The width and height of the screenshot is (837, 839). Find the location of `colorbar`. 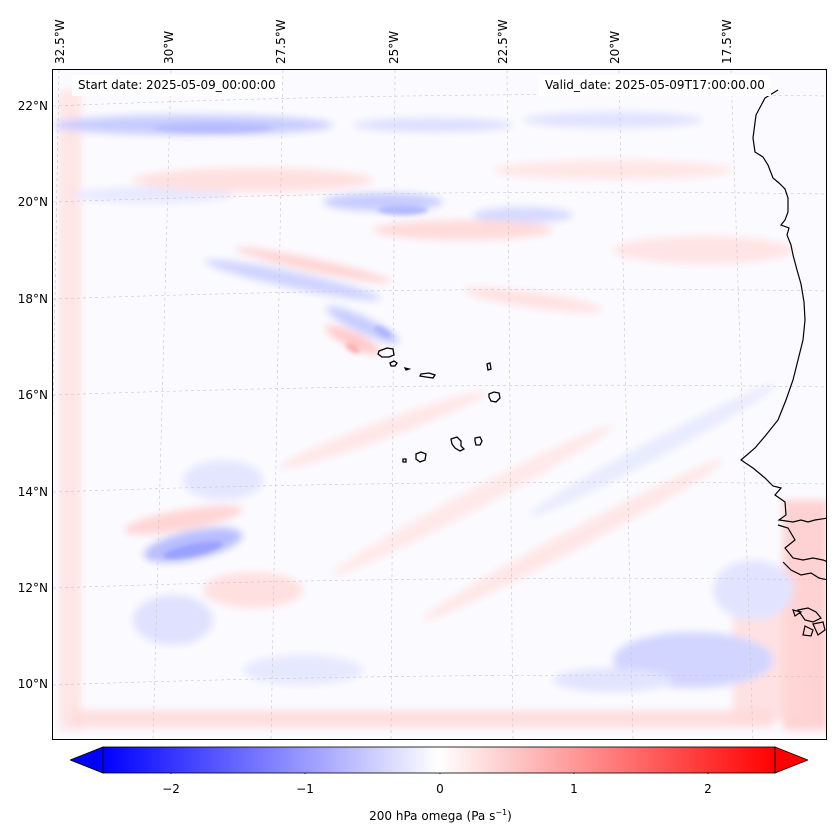

colorbar is located at coordinates (439, 760).